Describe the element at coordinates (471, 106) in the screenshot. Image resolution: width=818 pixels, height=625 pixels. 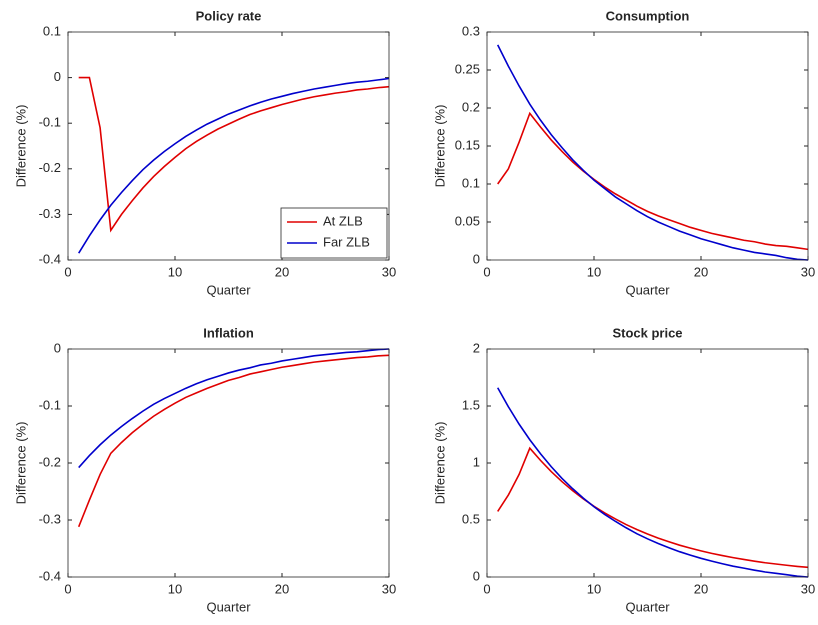
I see `y-tick-label: 0.2` at that location.